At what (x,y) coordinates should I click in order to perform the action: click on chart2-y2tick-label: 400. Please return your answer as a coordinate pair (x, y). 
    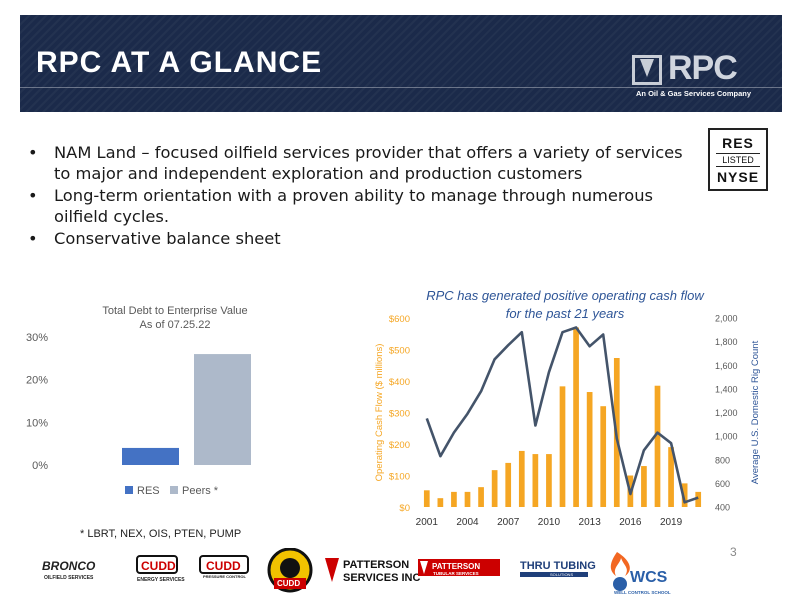
    Looking at the image, I should click on (722, 508).